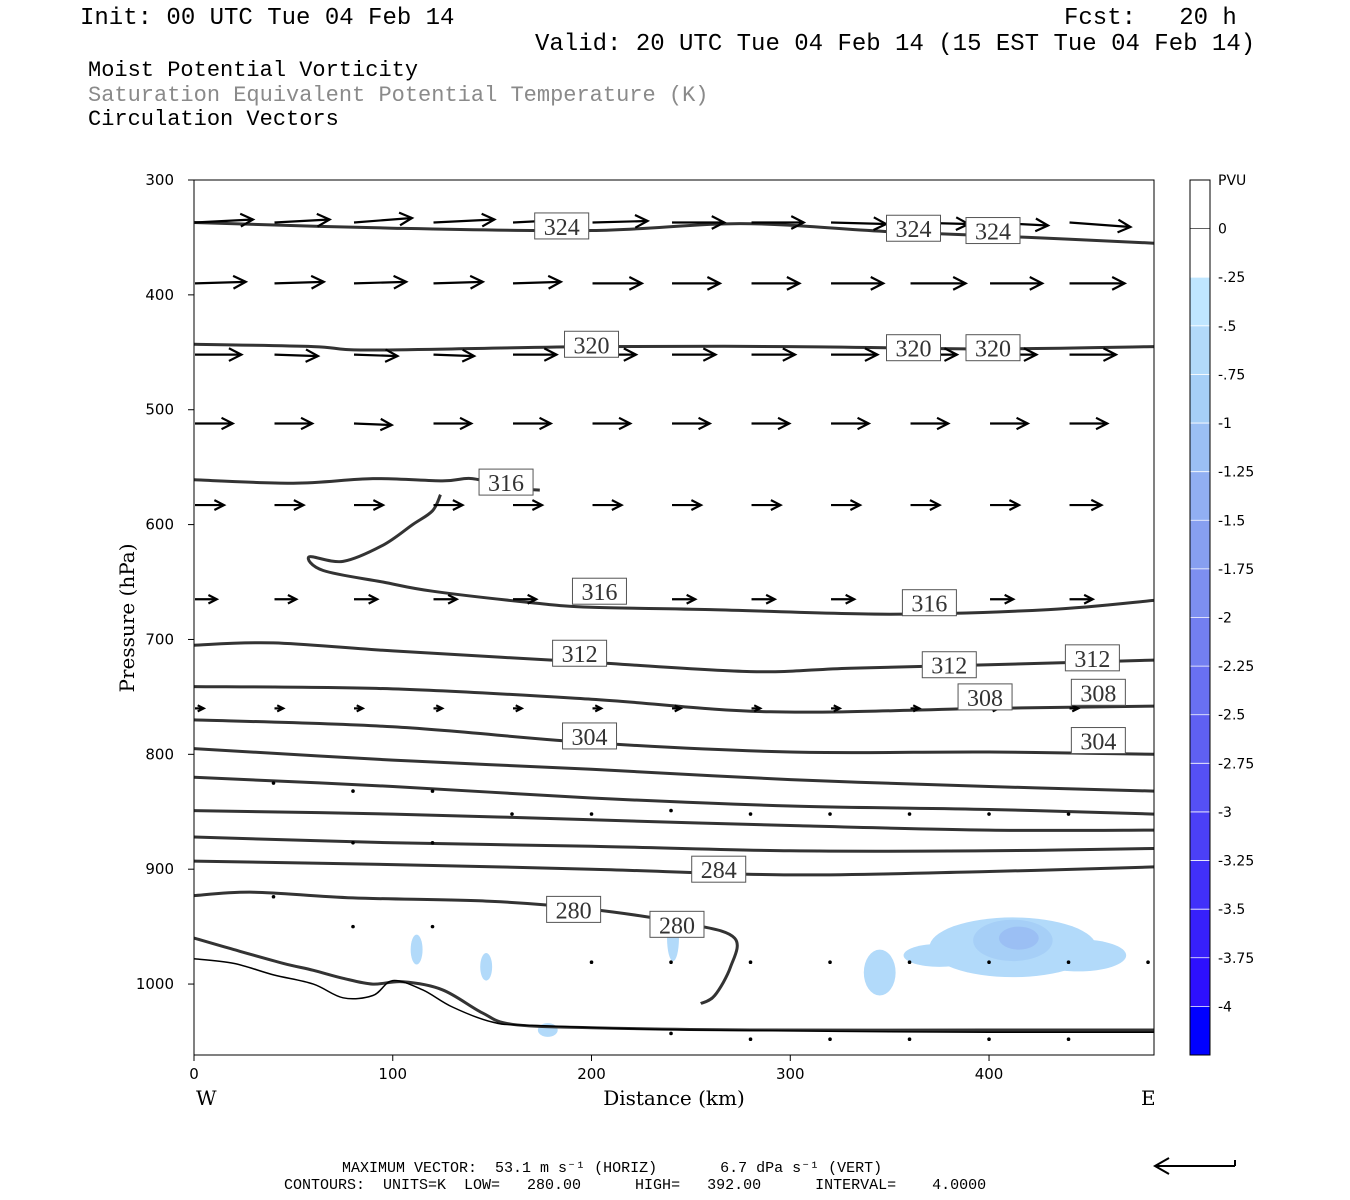 Image resolution: width=1350 pixels, height=1200 pixels. What do you see at coordinates (1236, 473) in the screenshot?
I see `colorbar-label: -1.25` at bounding box center [1236, 473].